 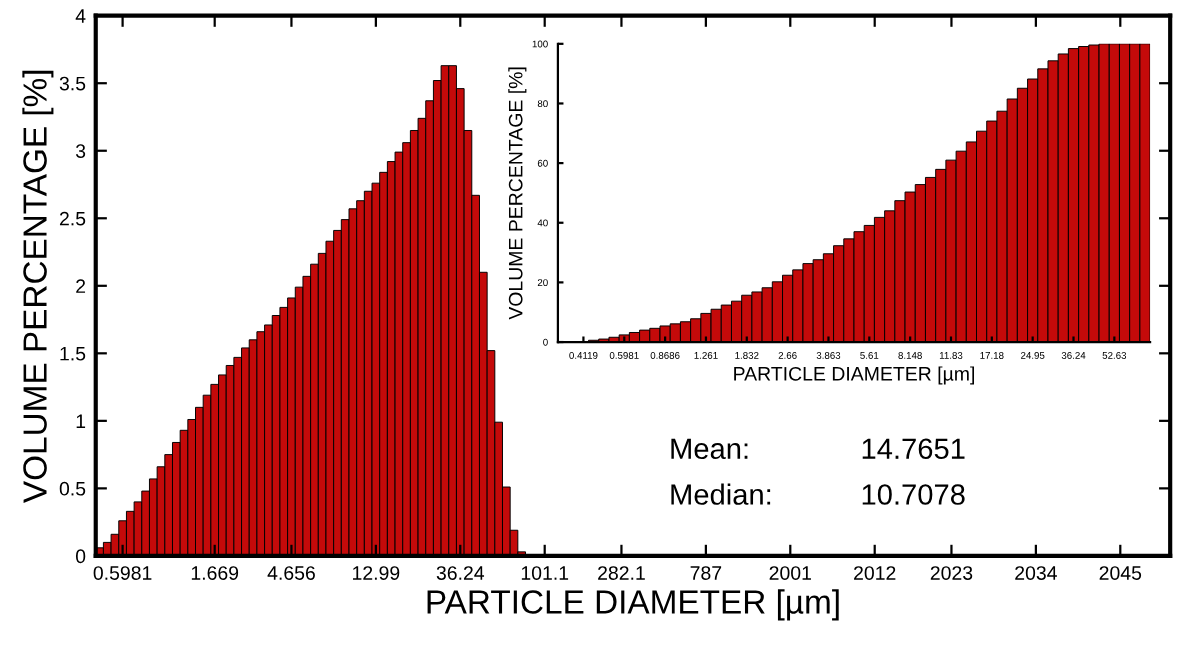 What do you see at coordinates (81, 286) in the screenshot?
I see `y-tick-label: 2` at bounding box center [81, 286].